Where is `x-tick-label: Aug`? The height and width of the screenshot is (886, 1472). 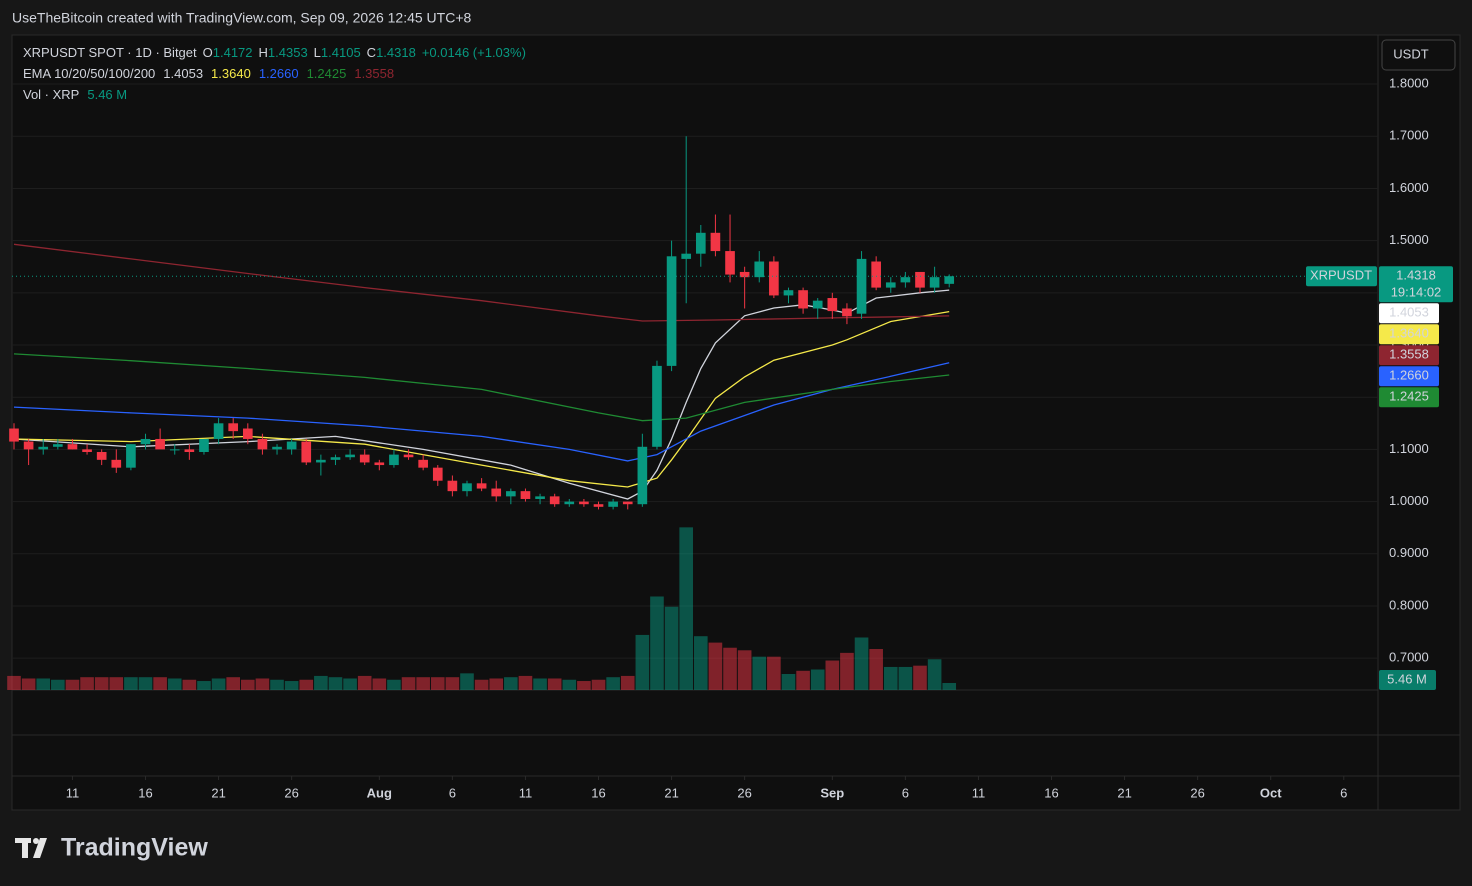
x-tick-label: Aug is located at coordinates (379, 792).